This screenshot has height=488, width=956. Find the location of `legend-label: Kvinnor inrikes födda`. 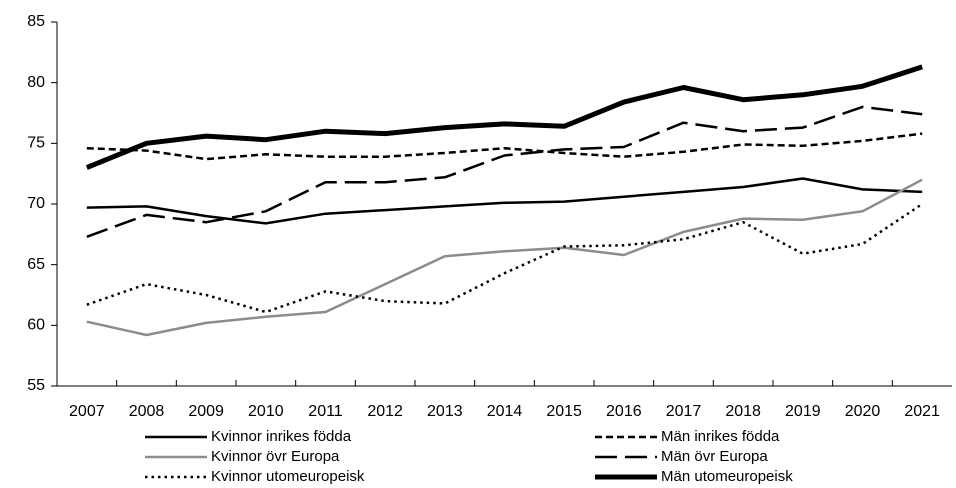

legend-label: Kvinnor inrikes födda is located at coordinates (281, 436).